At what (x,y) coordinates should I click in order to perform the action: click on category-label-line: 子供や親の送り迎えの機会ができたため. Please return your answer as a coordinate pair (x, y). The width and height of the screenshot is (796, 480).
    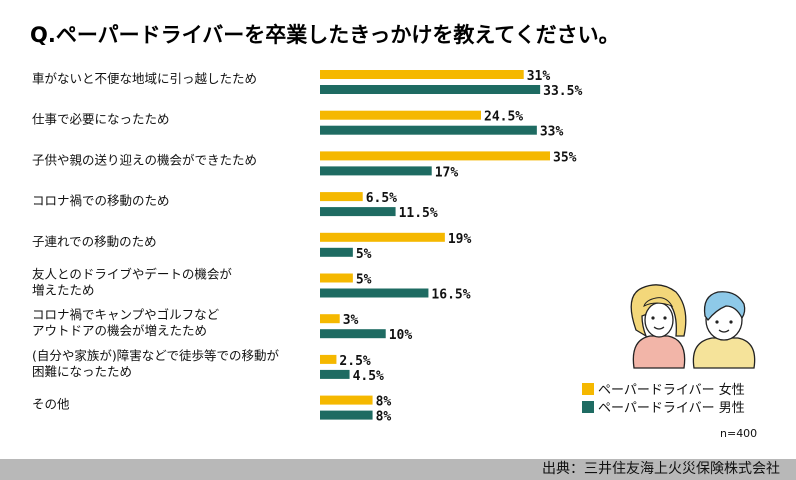
    Looking at the image, I should click on (144, 159).